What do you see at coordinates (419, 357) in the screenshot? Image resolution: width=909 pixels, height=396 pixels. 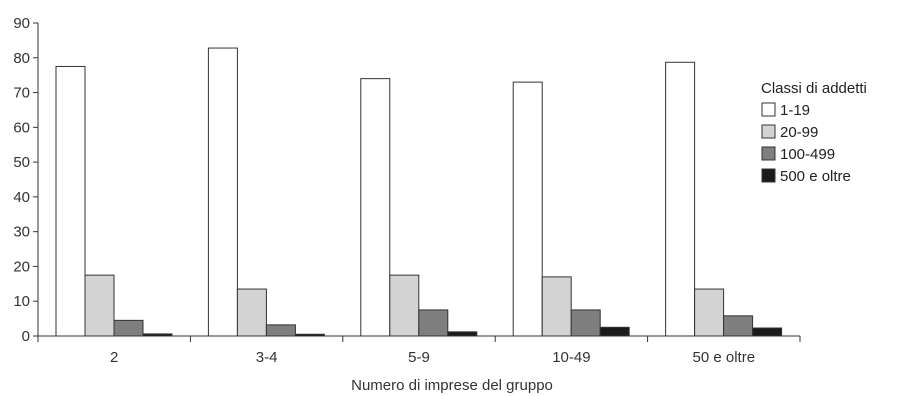 I see `x-tick-label: 5-9` at bounding box center [419, 357].